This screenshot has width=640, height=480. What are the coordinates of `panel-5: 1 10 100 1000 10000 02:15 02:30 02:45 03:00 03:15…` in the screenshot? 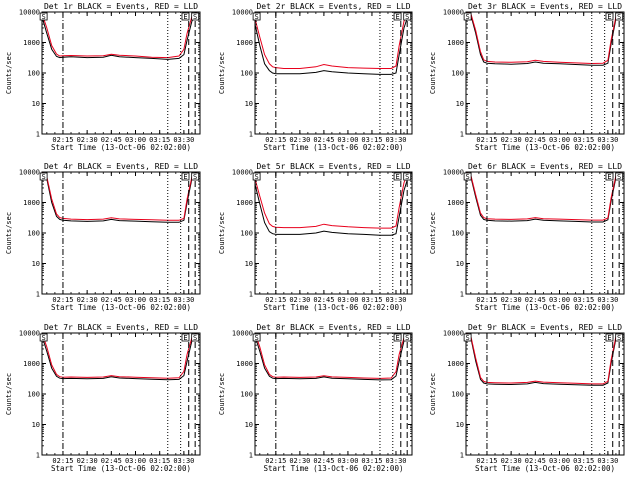 It's located at (315, 237).